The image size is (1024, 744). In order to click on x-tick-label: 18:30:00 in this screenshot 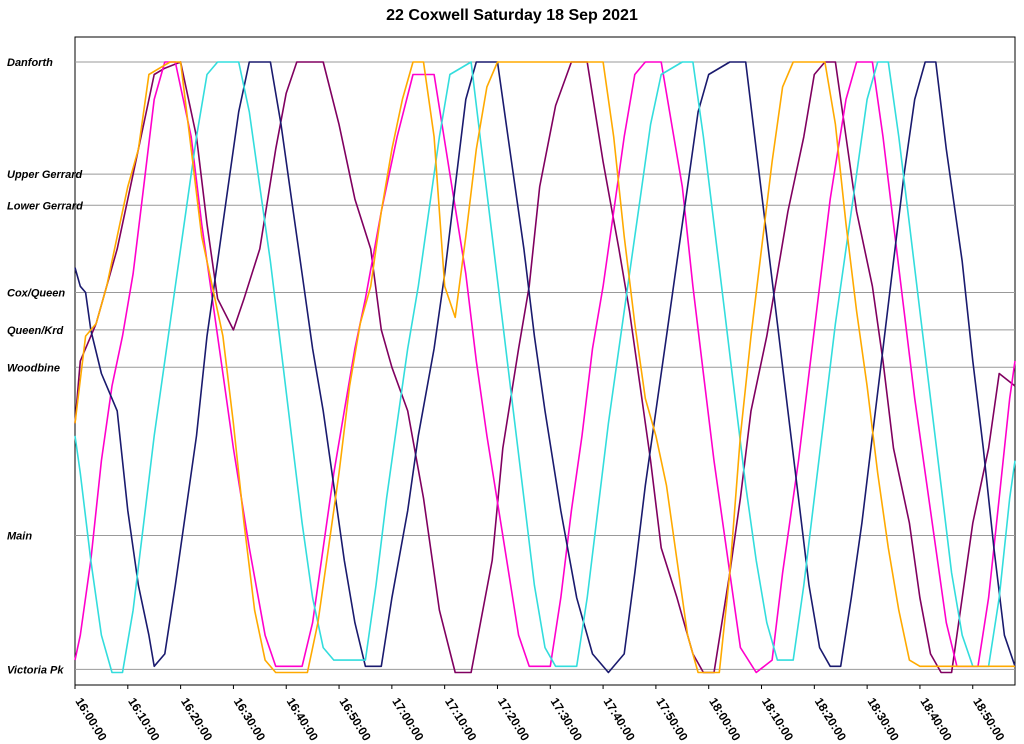, I will do `click(884, 719)`.